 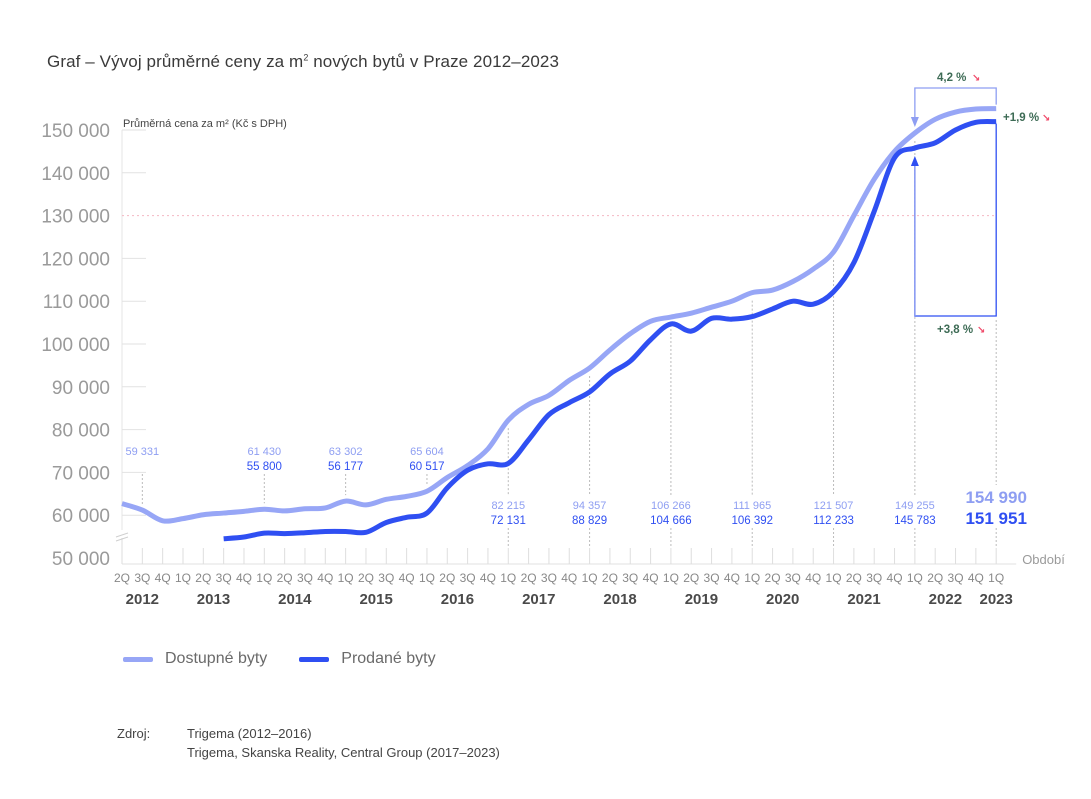 What do you see at coordinates (457, 599) in the screenshot?
I see `year-label: 2016` at bounding box center [457, 599].